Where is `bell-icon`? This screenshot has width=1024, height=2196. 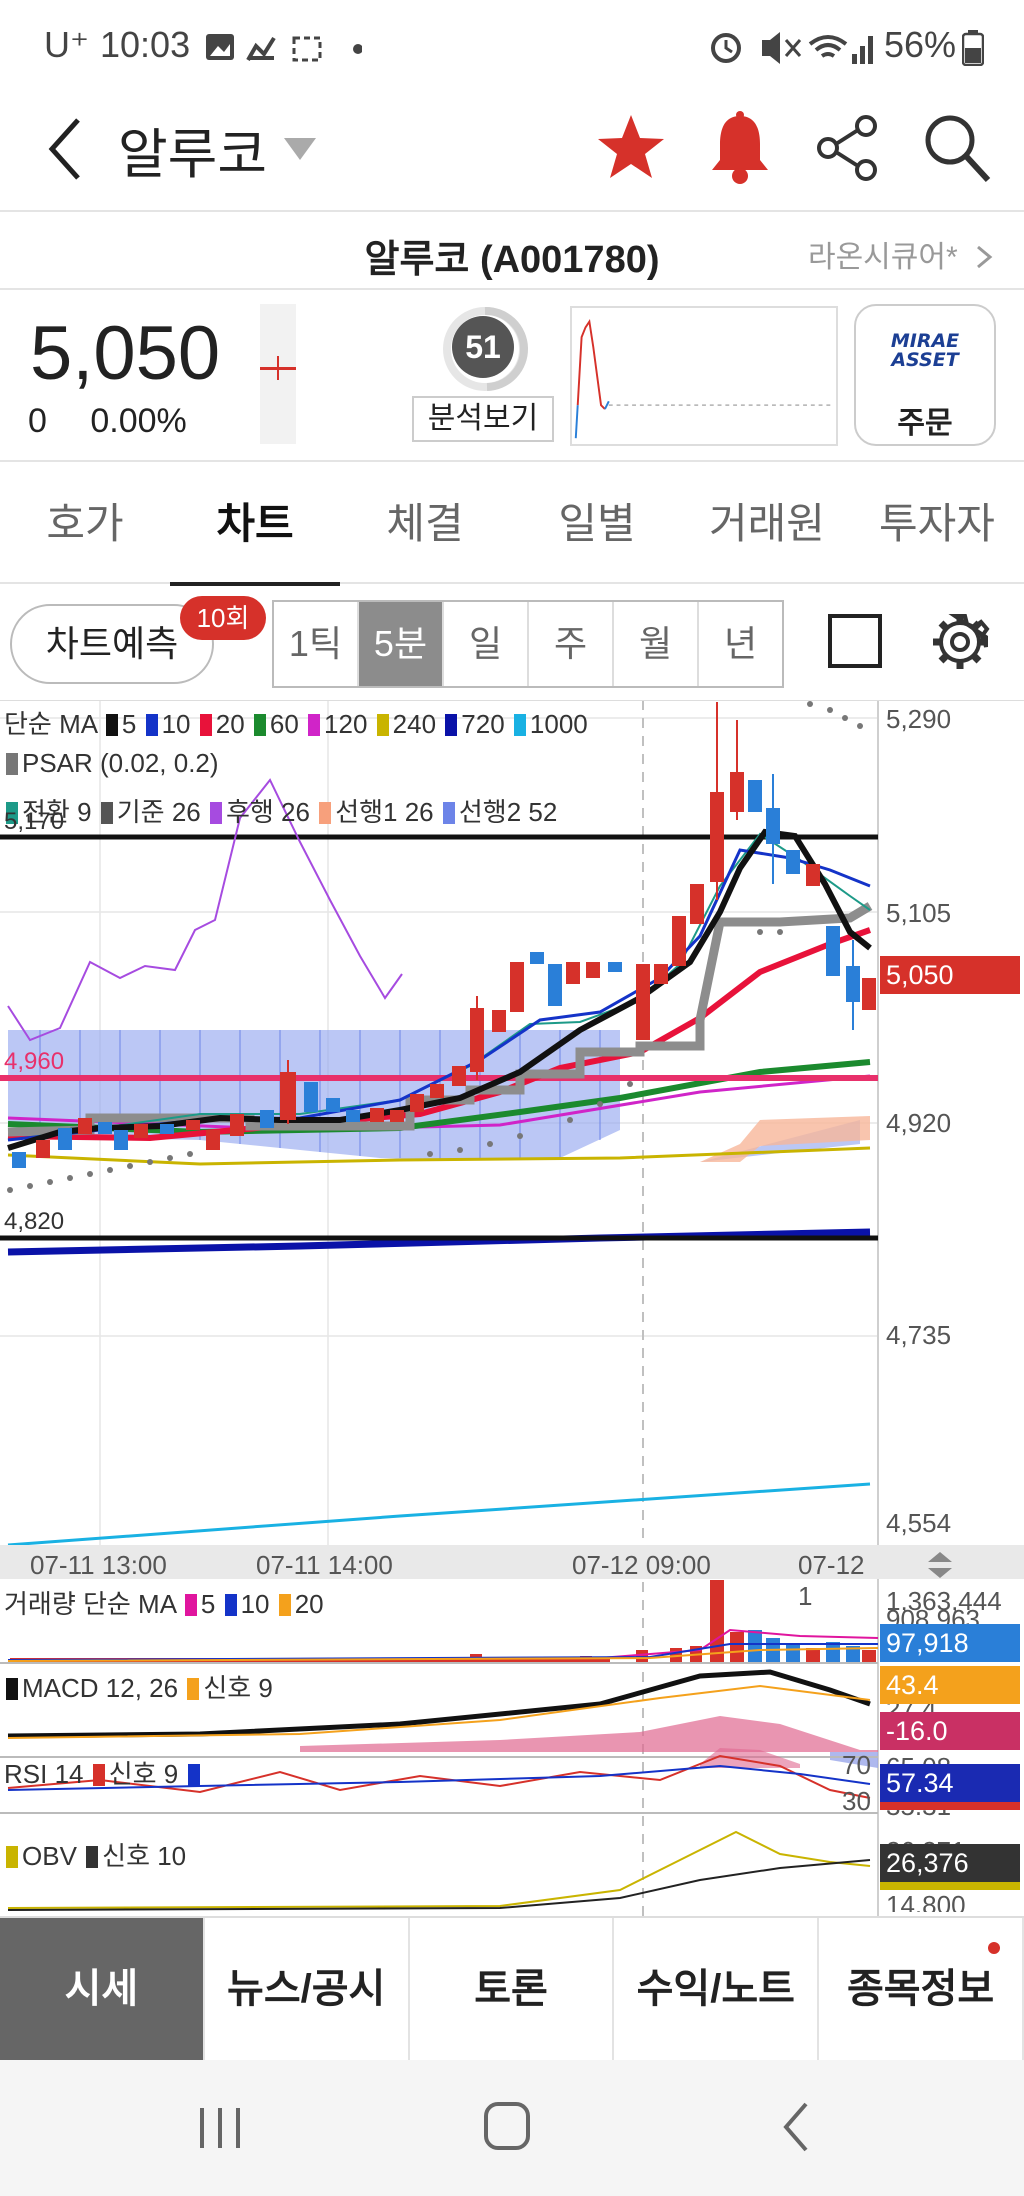
bell-icon is located at coordinates (740, 148).